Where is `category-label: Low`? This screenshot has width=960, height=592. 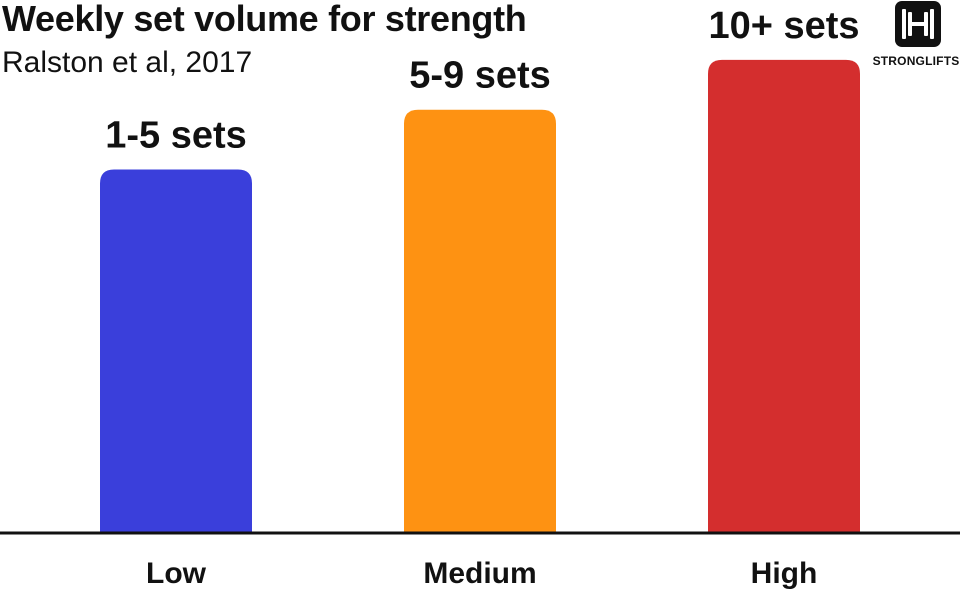 category-label: Low is located at coordinates (176, 573).